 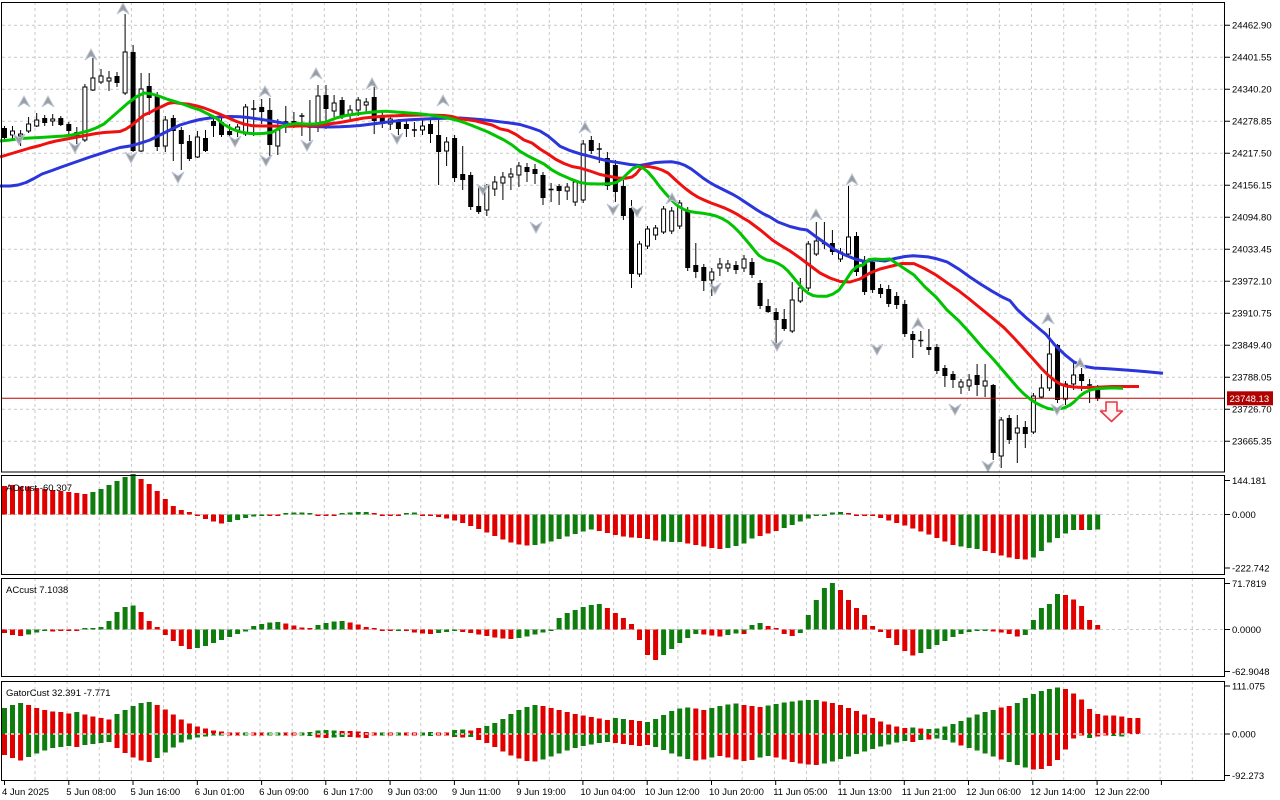 I want to click on svg-text: 24401.55, so click(x=1252, y=58).